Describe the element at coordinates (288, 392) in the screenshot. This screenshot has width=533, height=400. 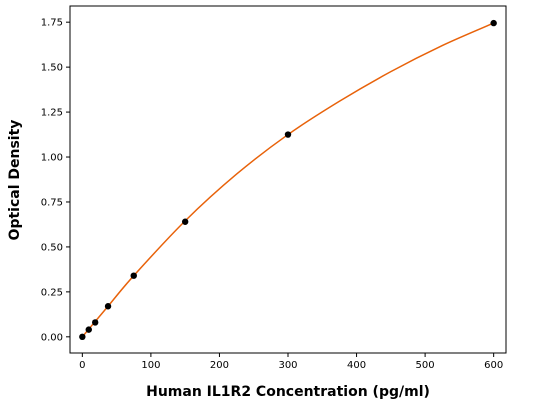
I see `x-axis-title: Human IL1R2 Concentration (pg/ml)` at that location.